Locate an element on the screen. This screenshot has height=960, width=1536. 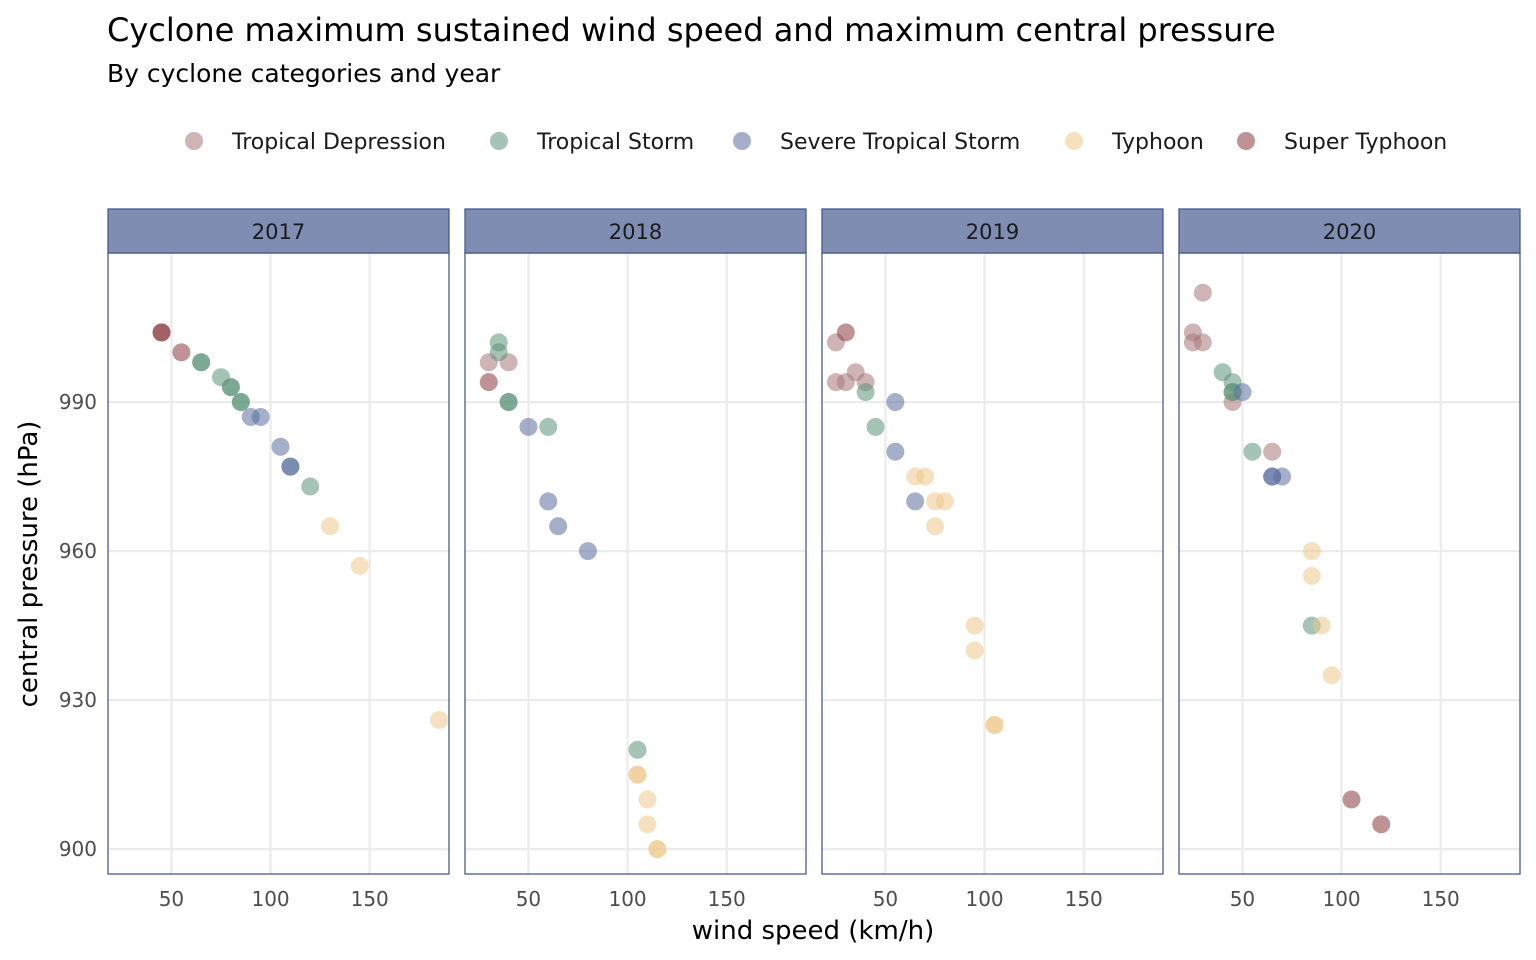
facet-strip-label: 2017 is located at coordinates (278, 232).